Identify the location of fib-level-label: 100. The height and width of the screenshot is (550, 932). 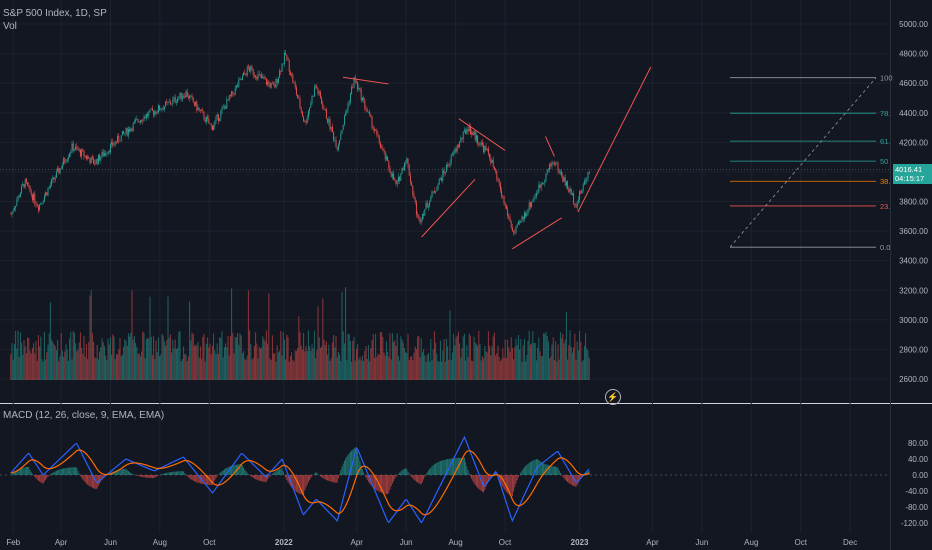
(886, 78).